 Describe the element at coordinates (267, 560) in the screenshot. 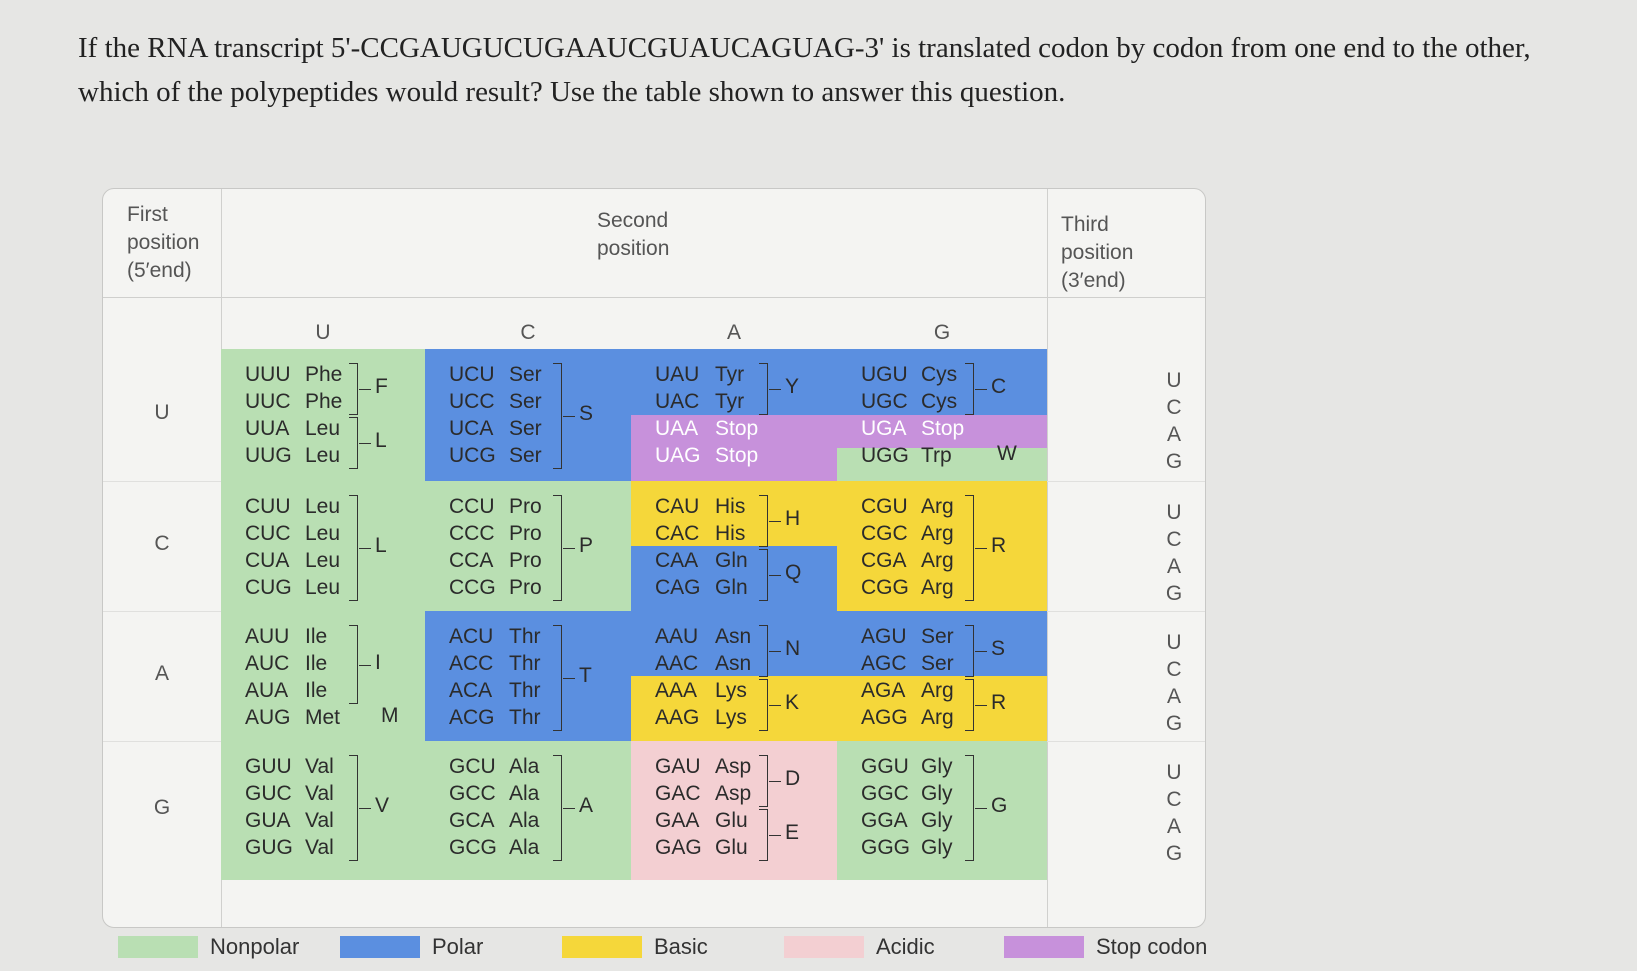

I see `codon: CUA` at that location.